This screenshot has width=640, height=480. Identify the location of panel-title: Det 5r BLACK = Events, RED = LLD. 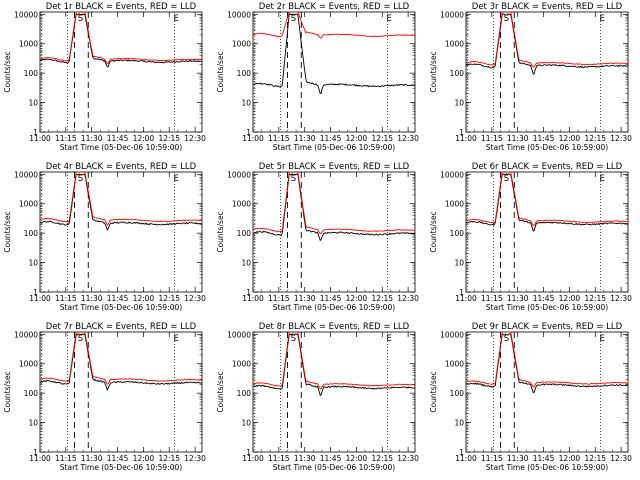
(334, 167).